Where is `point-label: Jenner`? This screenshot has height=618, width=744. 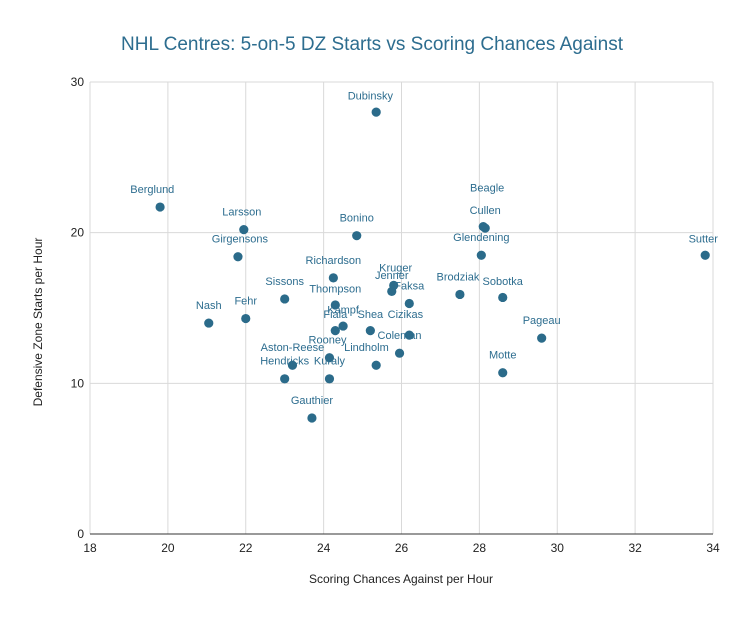 point-label: Jenner is located at coordinates (392, 276).